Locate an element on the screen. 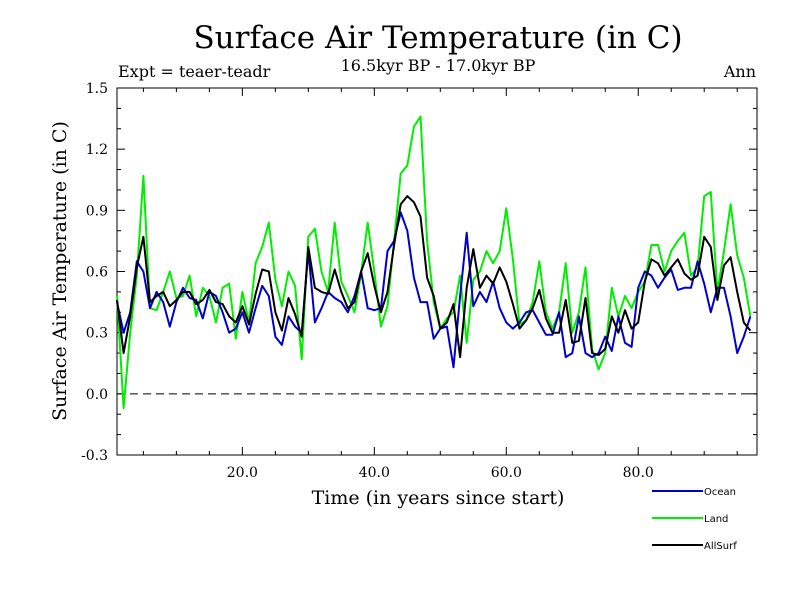  chart-title: Surface Air Temperature (in C) is located at coordinates (437, 38).